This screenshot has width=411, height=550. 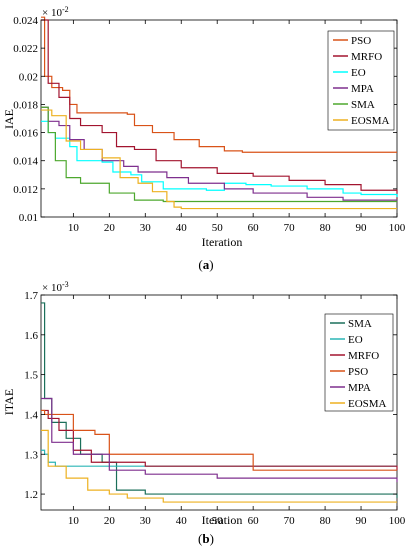 What do you see at coordinates (146, 521) in the screenshot?
I see `x-tick-label-b-2: 30` at bounding box center [146, 521].